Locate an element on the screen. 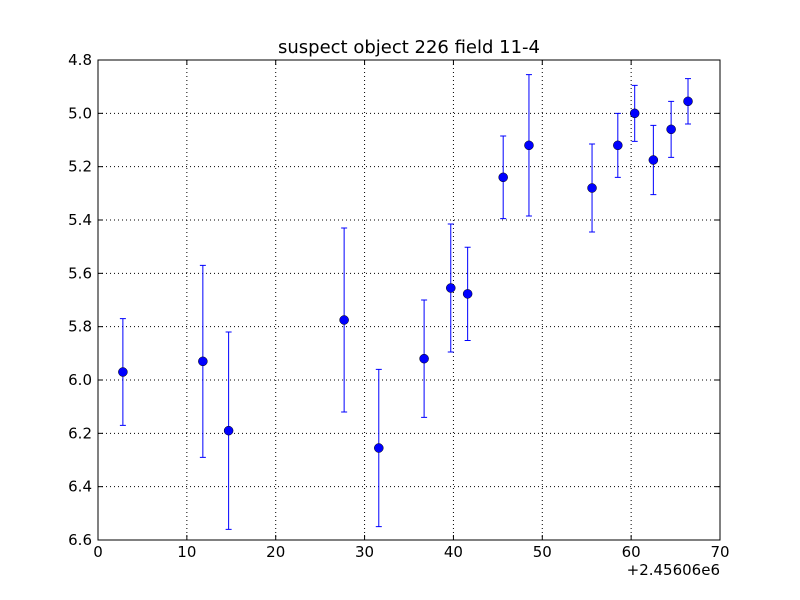 The width and height of the screenshot is (800, 600). y-tick-label: 6.0 is located at coordinates (80, 380).